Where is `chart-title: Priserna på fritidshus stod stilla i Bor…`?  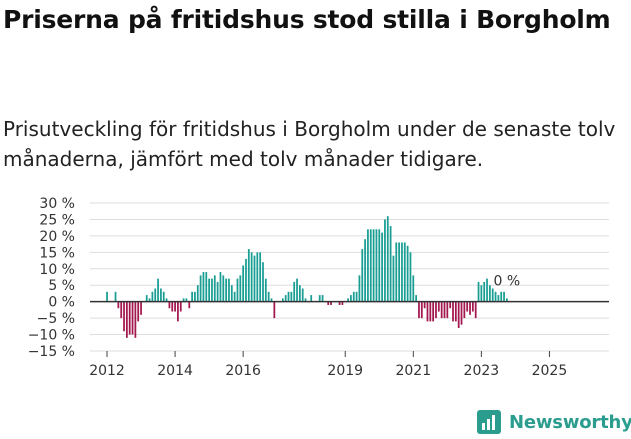 chart-title: Priserna på fritidshus stod stilla i Bor… is located at coordinates (307, 19).